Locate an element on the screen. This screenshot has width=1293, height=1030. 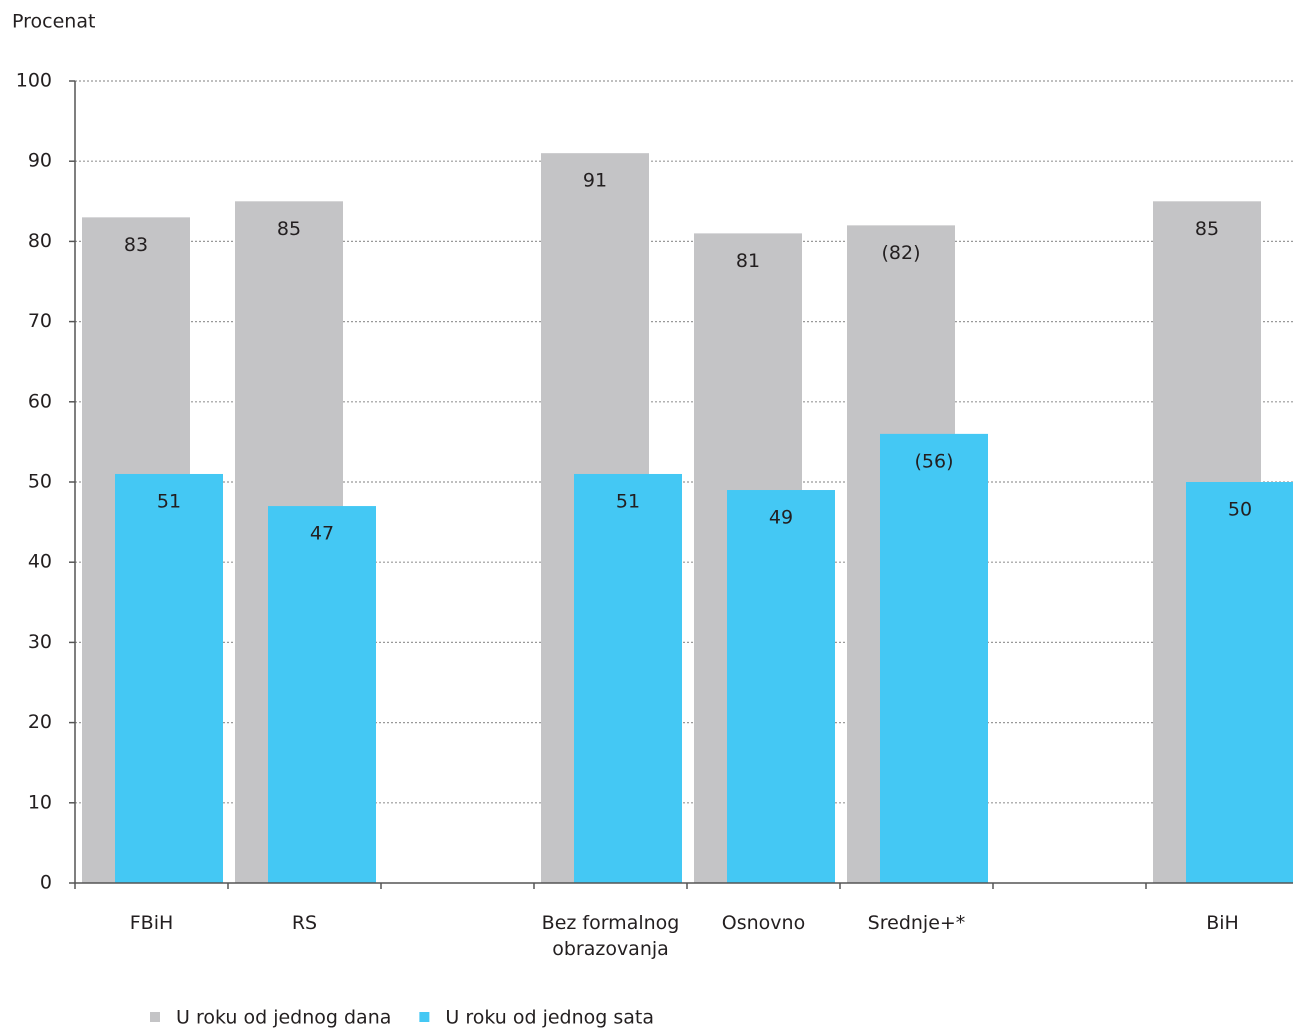
value-label: 47 is located at coordinates (322, 534).